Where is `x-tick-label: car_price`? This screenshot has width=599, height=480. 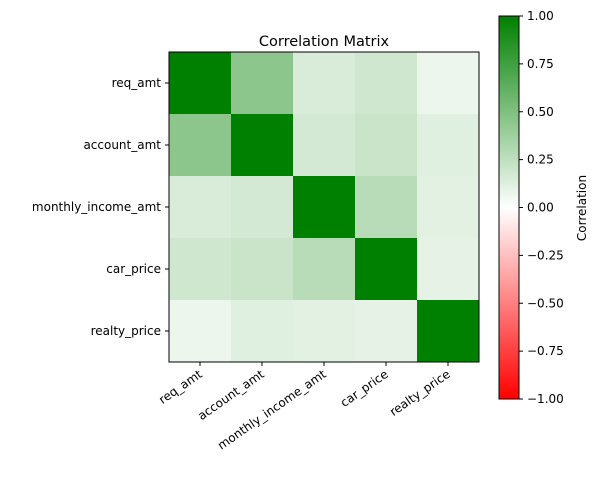 x-tick-label: car_price is located at coordinates (364, 388).